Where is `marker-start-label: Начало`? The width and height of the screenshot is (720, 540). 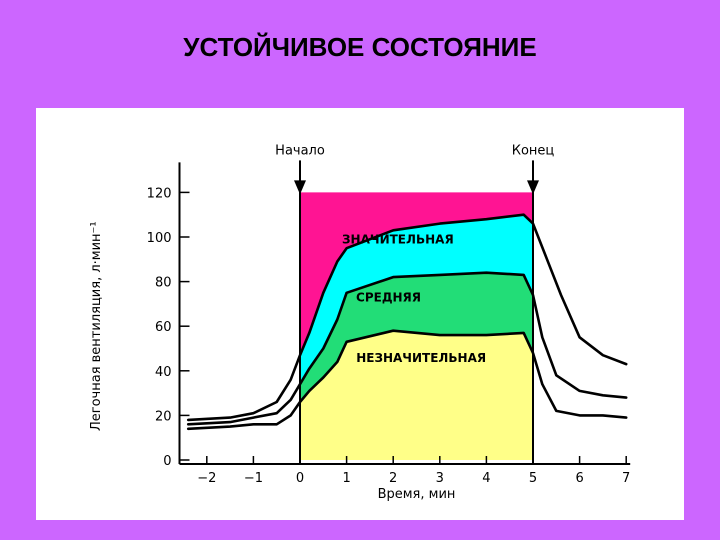
marker-start-label: Начало is located at coordinates (300, 150).